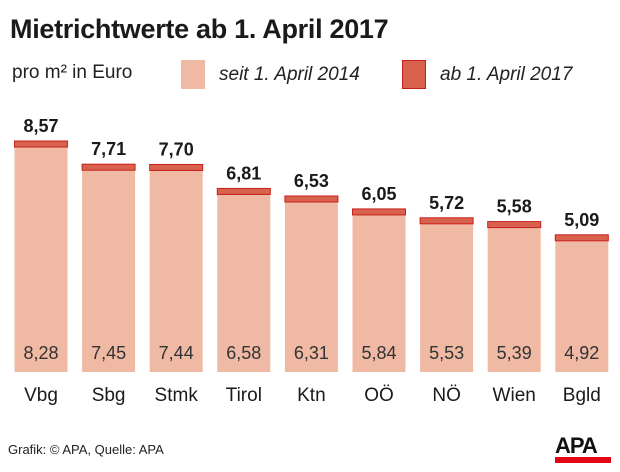 The width and height of the screenshot is (620, 472). Describe the element at coordinates (243, 173) in the screenshot. I see `value-label-2017: 6,81` at that location.